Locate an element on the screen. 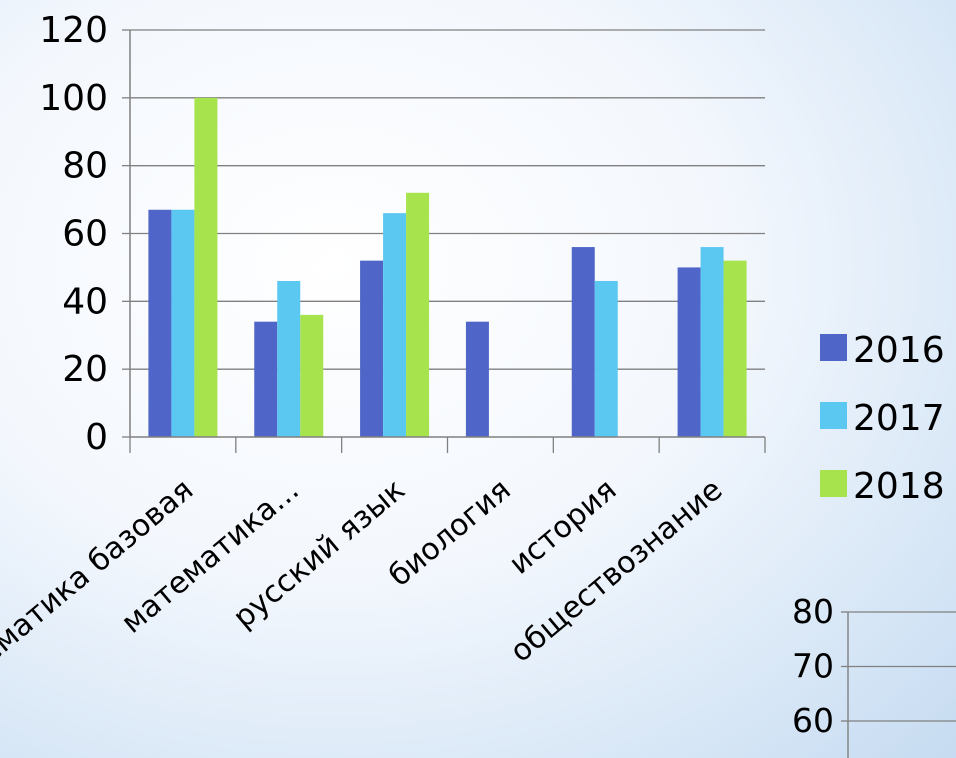 This screenshot has height=758, width=956. y-tick-label: 120 is located at coordinates (73, 30).